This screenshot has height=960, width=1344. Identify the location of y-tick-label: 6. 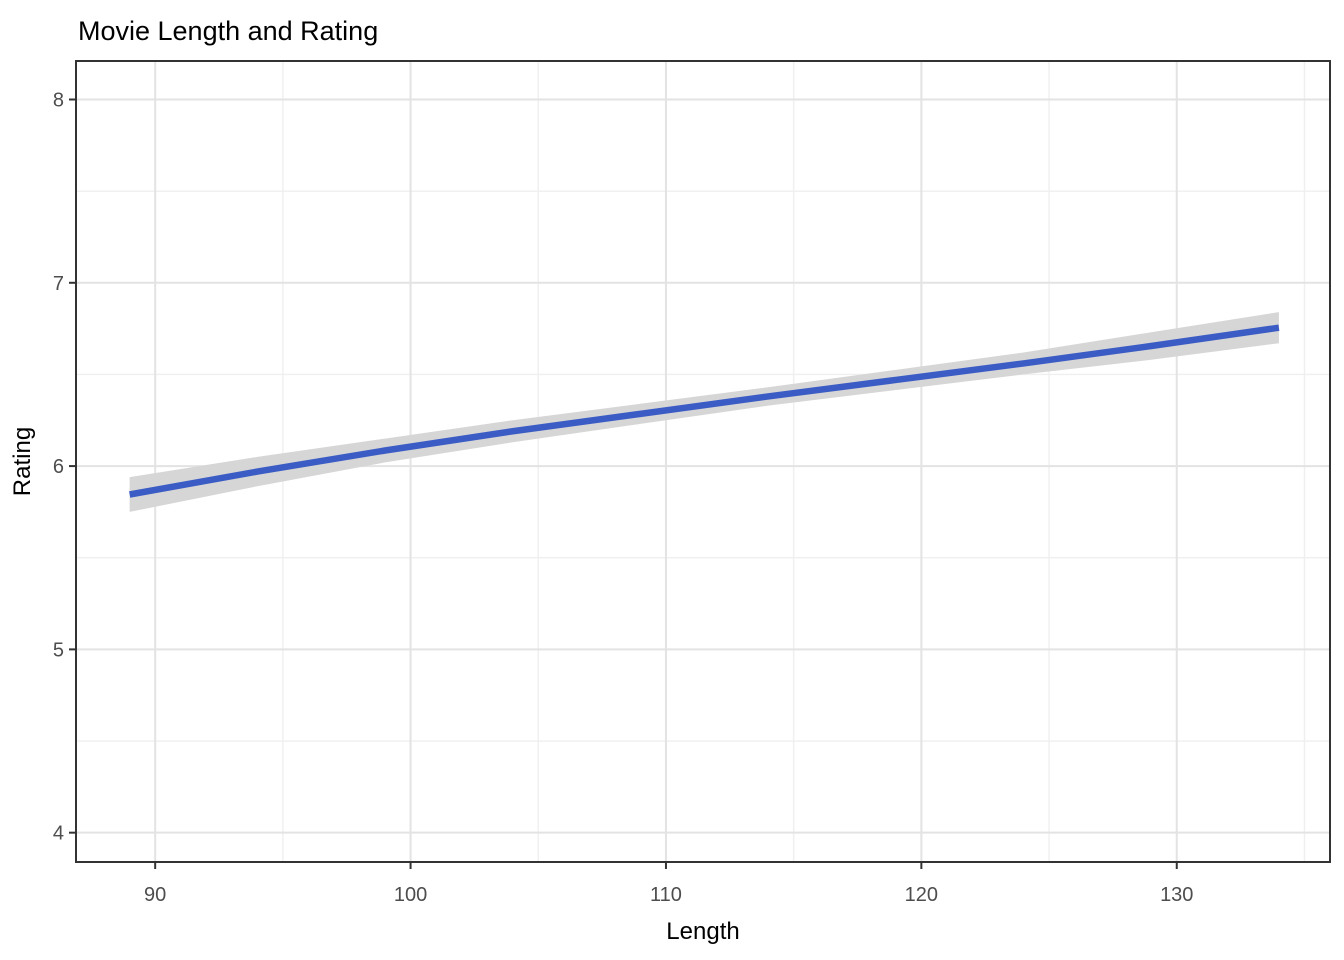
(58, 467).